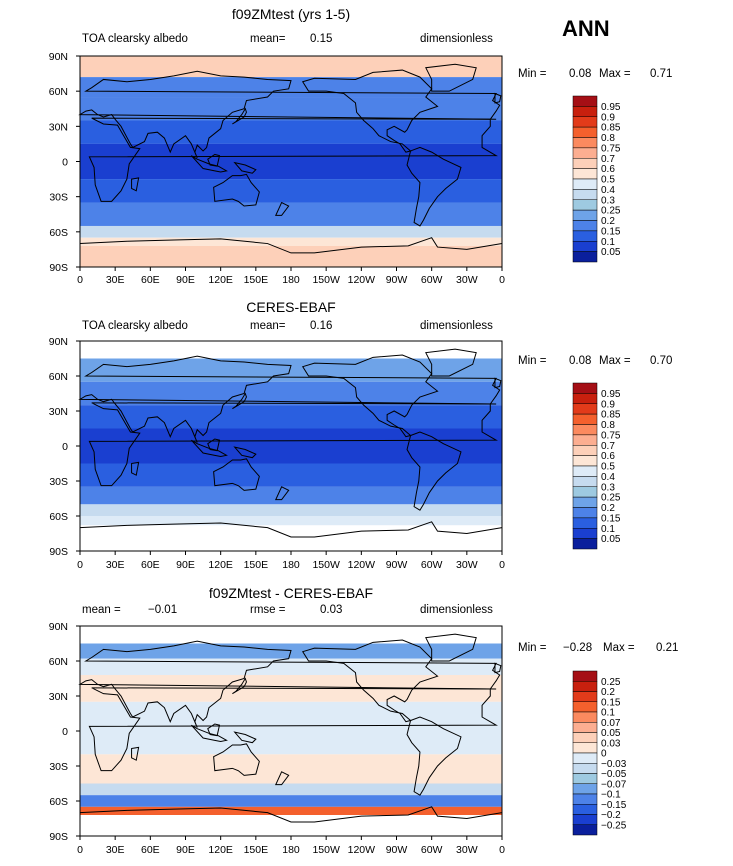 Image resolution: width=733 pixels, height=866 pixels. Describe the element at coordinates (608, 477) in the screenshot. I see `colorbar-label: 0.4` at that location.